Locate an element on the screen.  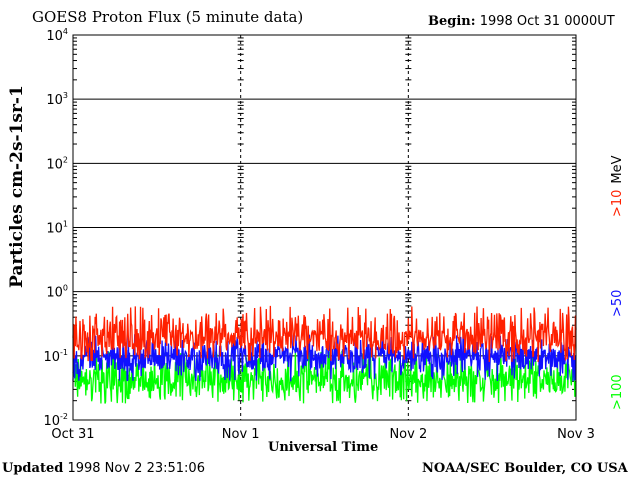
x-tick-label: Nov 2 is located at coordinates (408, 434).